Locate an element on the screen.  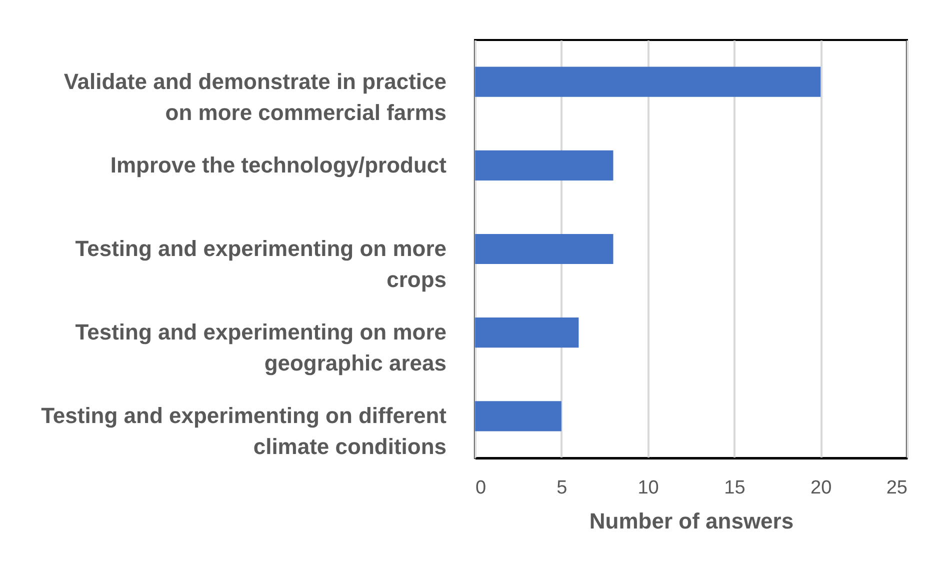
x-tick-label: 10 is located at coordinates (648, 488).